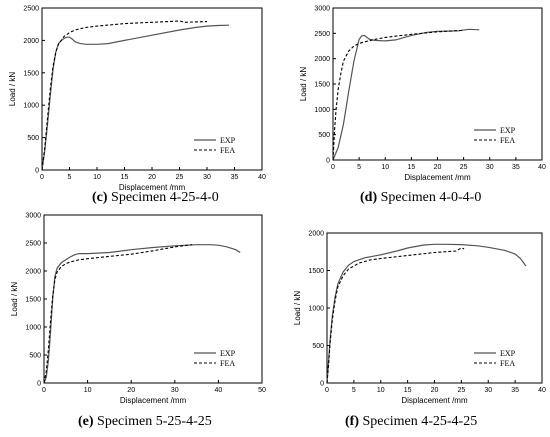 Image resolution: width=550 pixels, height=437 pixels. What do you see at coordinates (145, 421) in the screenshot?
I see `caption-e: (e) Specimen 5-25-4-25` at bounding box center [145, 421].